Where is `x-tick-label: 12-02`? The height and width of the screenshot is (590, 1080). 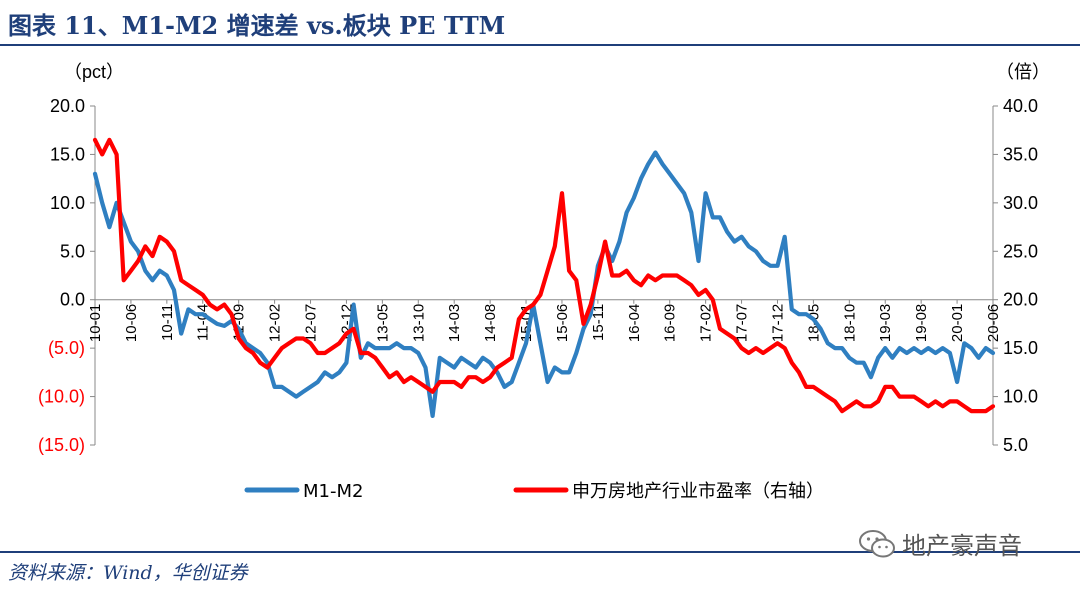 x-tick-label: 12-02 is located at coordinates (275, 323).